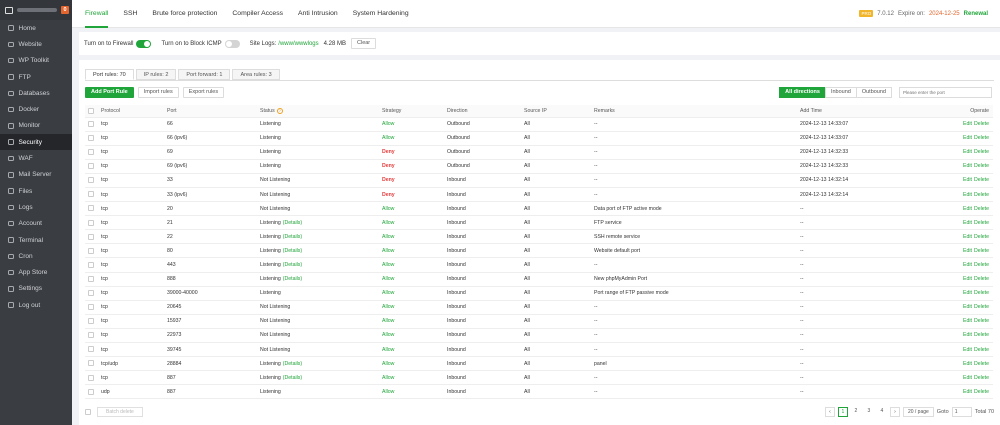 The image size is (1000, 425). What do you see at coordinates (97, 14) in the screenshot?
I see `tab-firewall: Firewall` at bounding box center [97, 14].